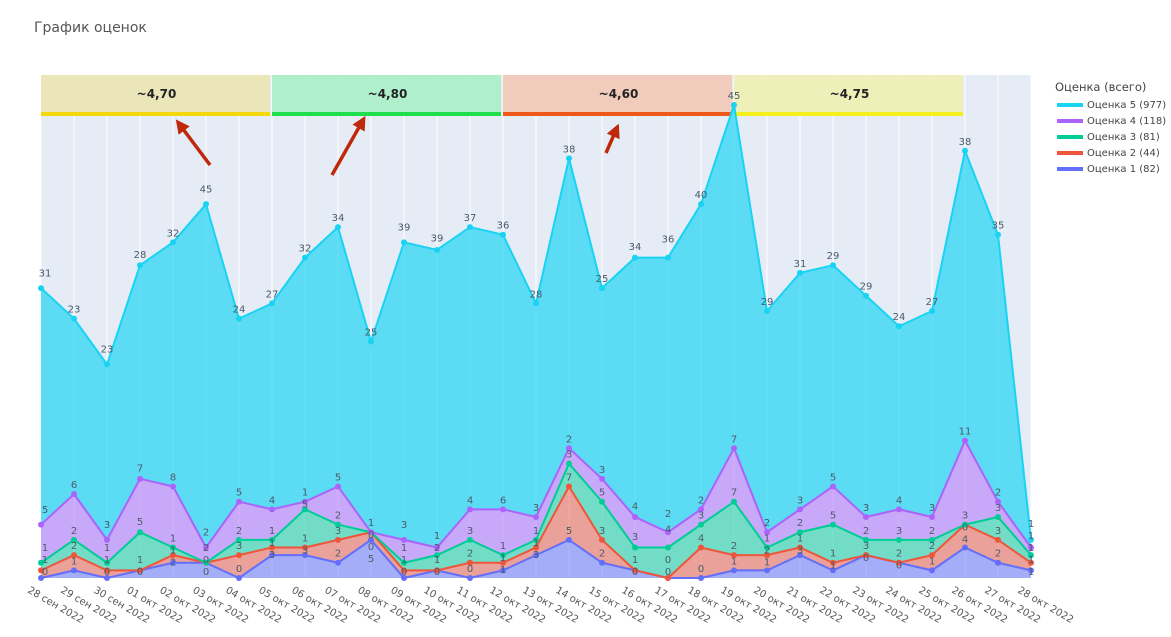 This screenshot has height=637, width=1171. I want to click on legend-item: Оценка 1 (82), so click(1111, 169).